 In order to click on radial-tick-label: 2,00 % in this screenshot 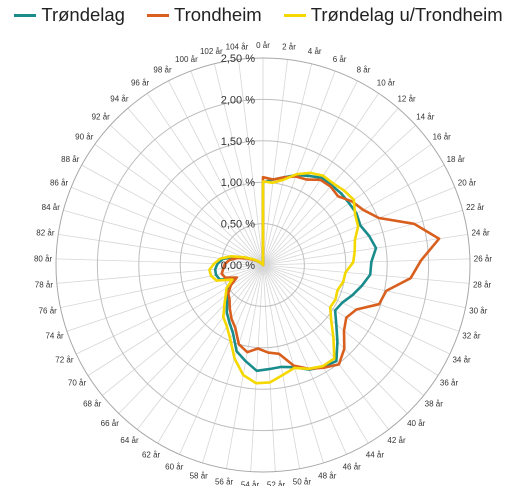, I will do `click(238, 100)`.